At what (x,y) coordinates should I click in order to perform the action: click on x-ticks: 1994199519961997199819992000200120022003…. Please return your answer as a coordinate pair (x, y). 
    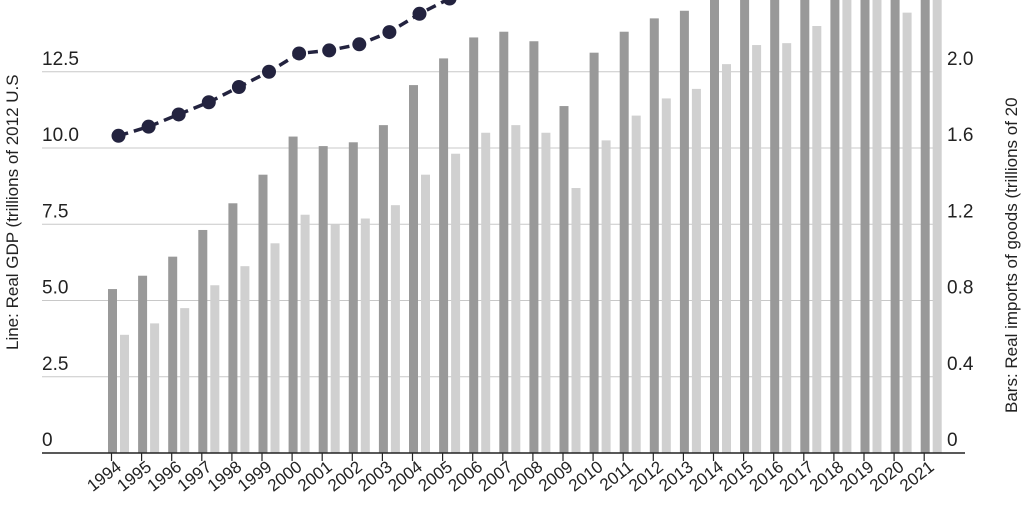
    Looking at the image, I should click on (510, 474).